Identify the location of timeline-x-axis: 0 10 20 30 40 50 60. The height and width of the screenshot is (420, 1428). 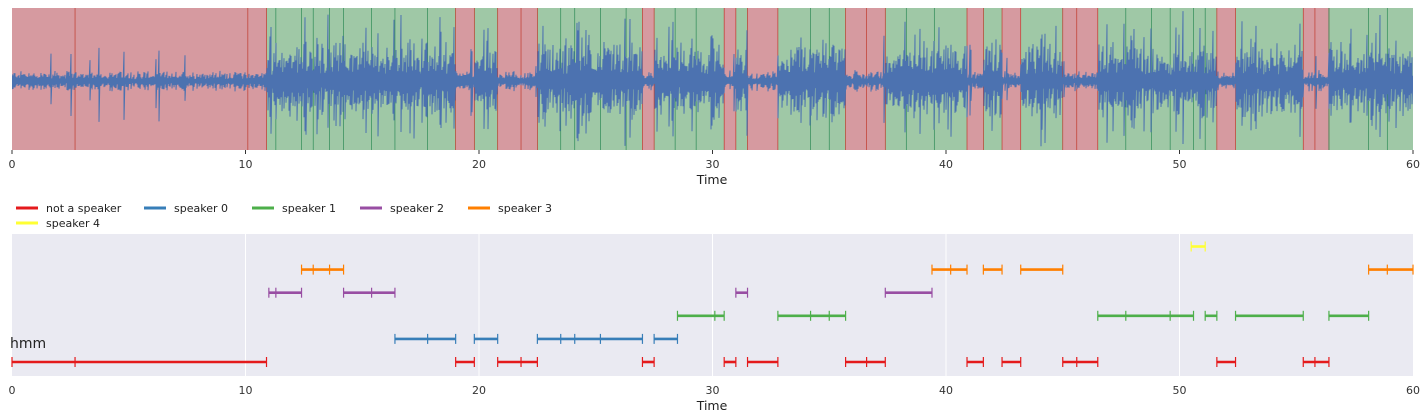
(715, 390).